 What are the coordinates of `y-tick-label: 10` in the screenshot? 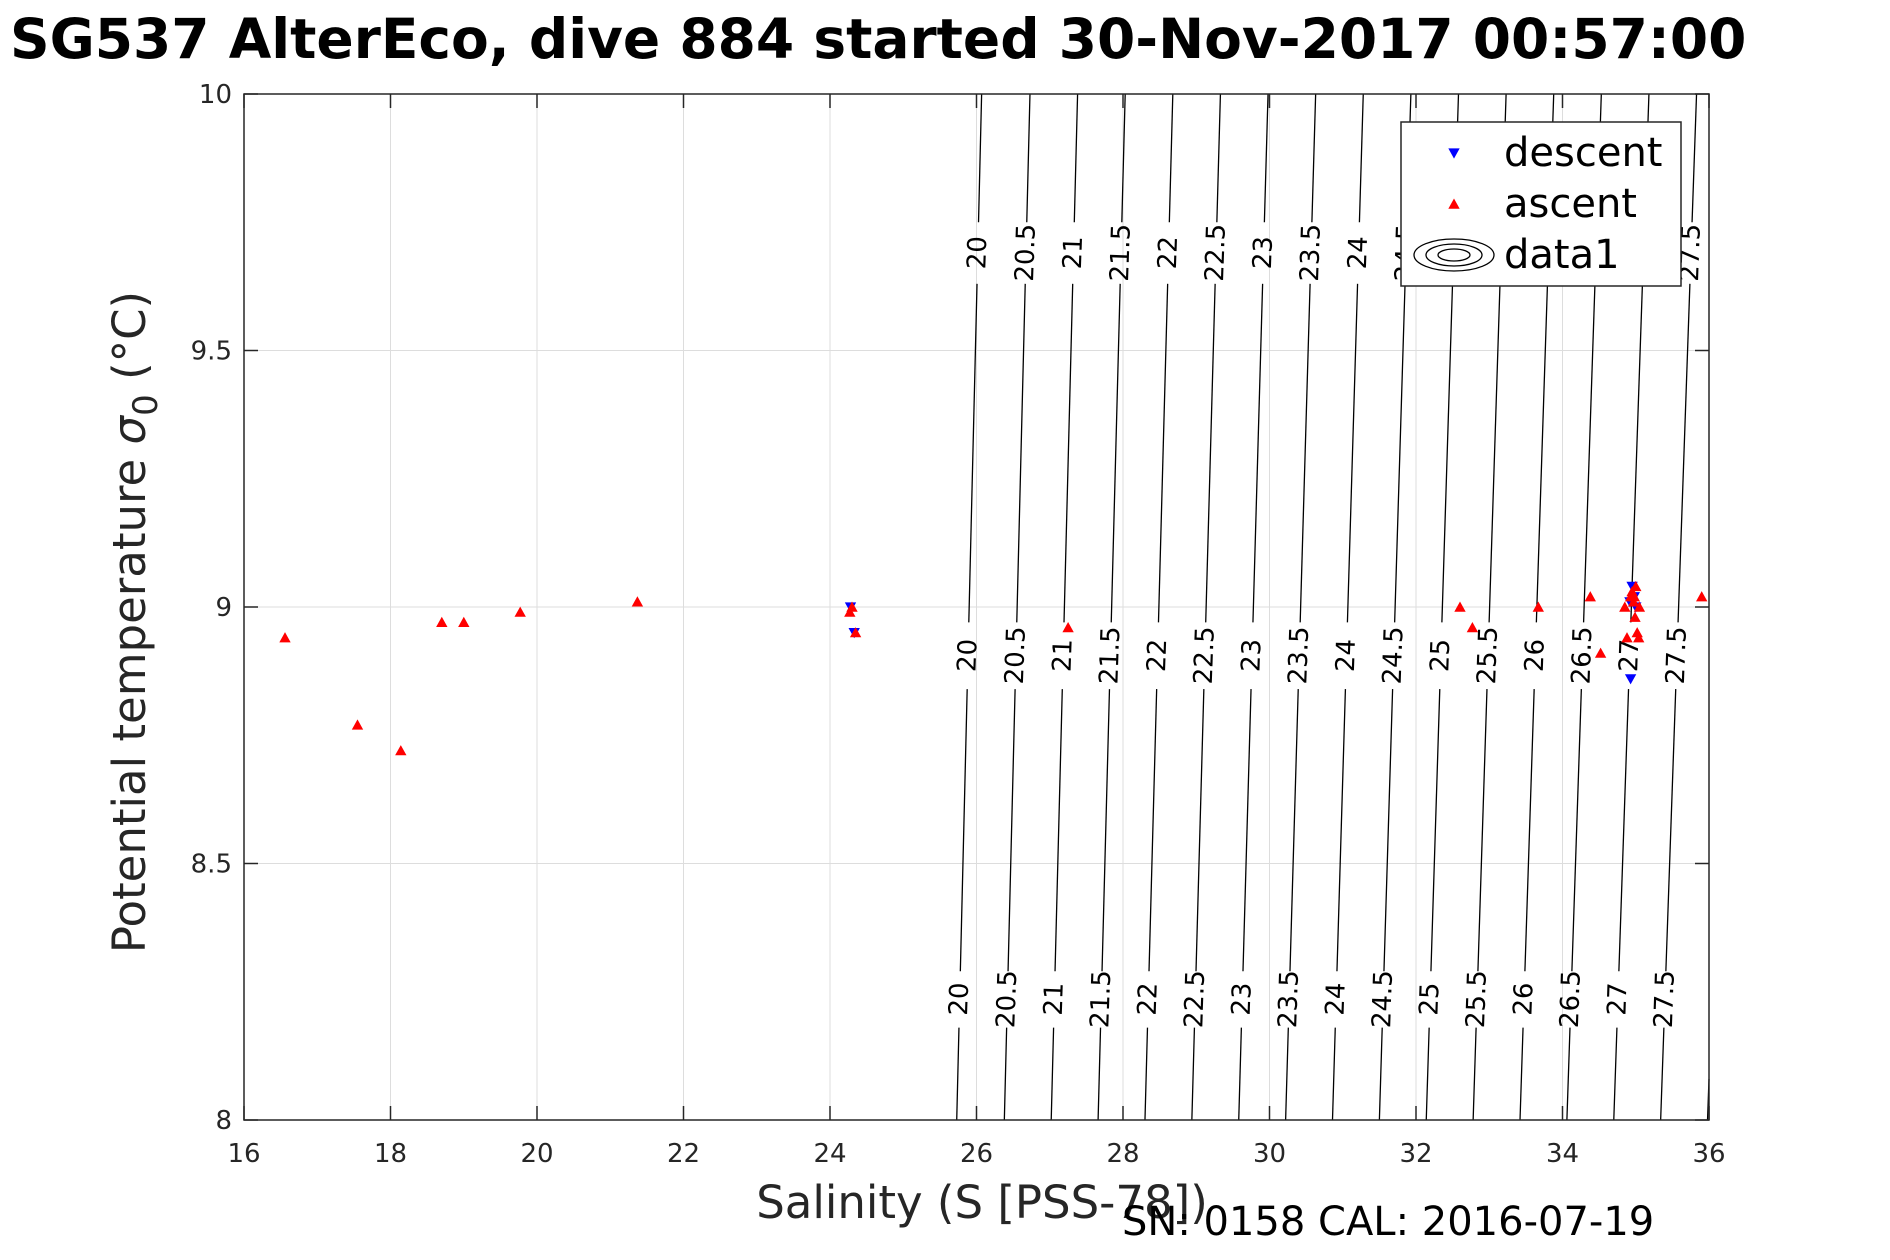 It's located at (215, 95).